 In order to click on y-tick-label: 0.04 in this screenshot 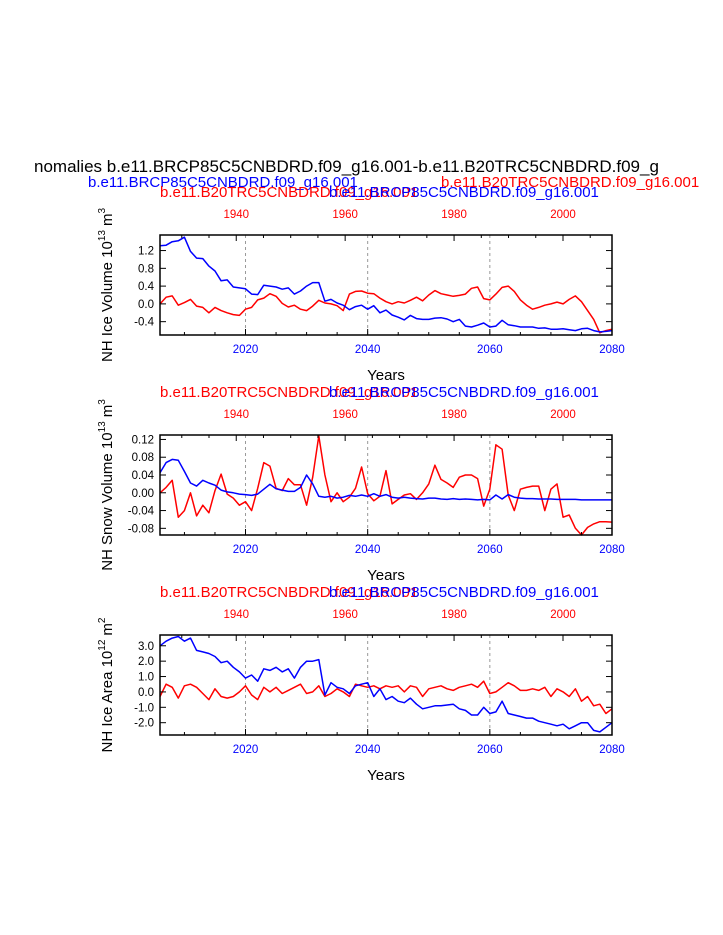, I will do `click(143, 476)`.